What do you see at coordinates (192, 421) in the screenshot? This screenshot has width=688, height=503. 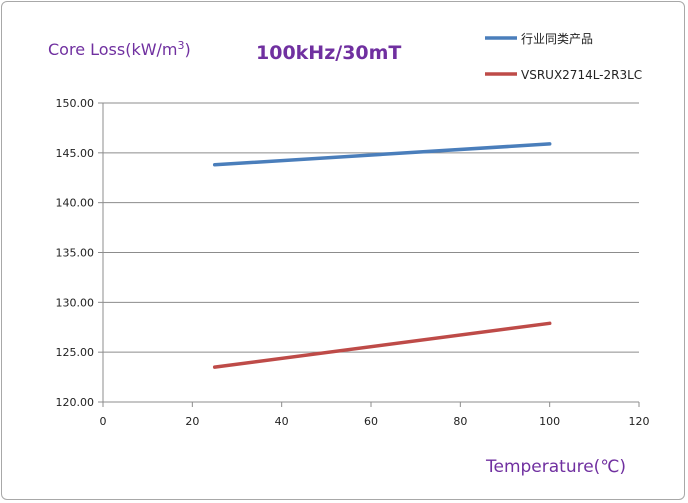 I see `x-tick-label: 20` at bounding box center [192, 421].